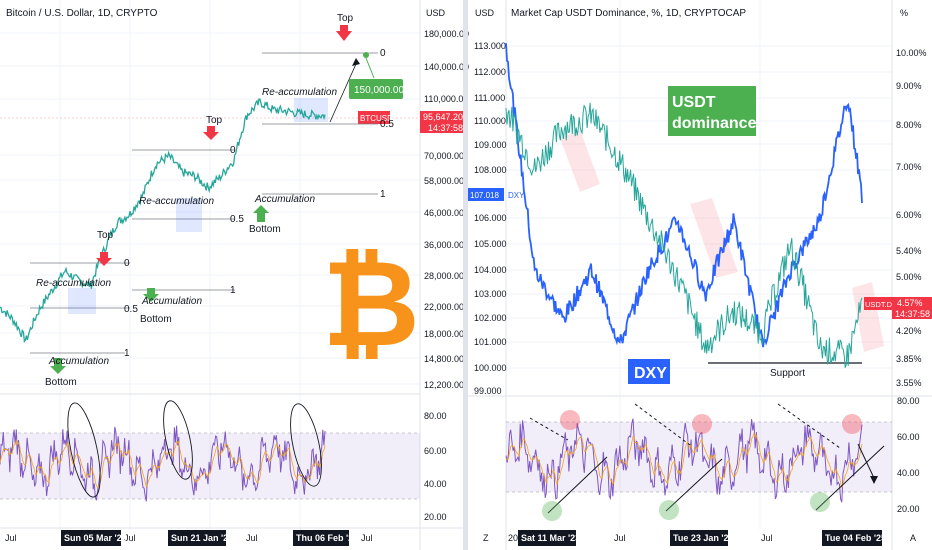 The height and width of the screenshot is (550, 932). Describe the element at coordinates (703, 538) in the screenshot. I see `date-badge: Tue 23 Jan '24` at that location.